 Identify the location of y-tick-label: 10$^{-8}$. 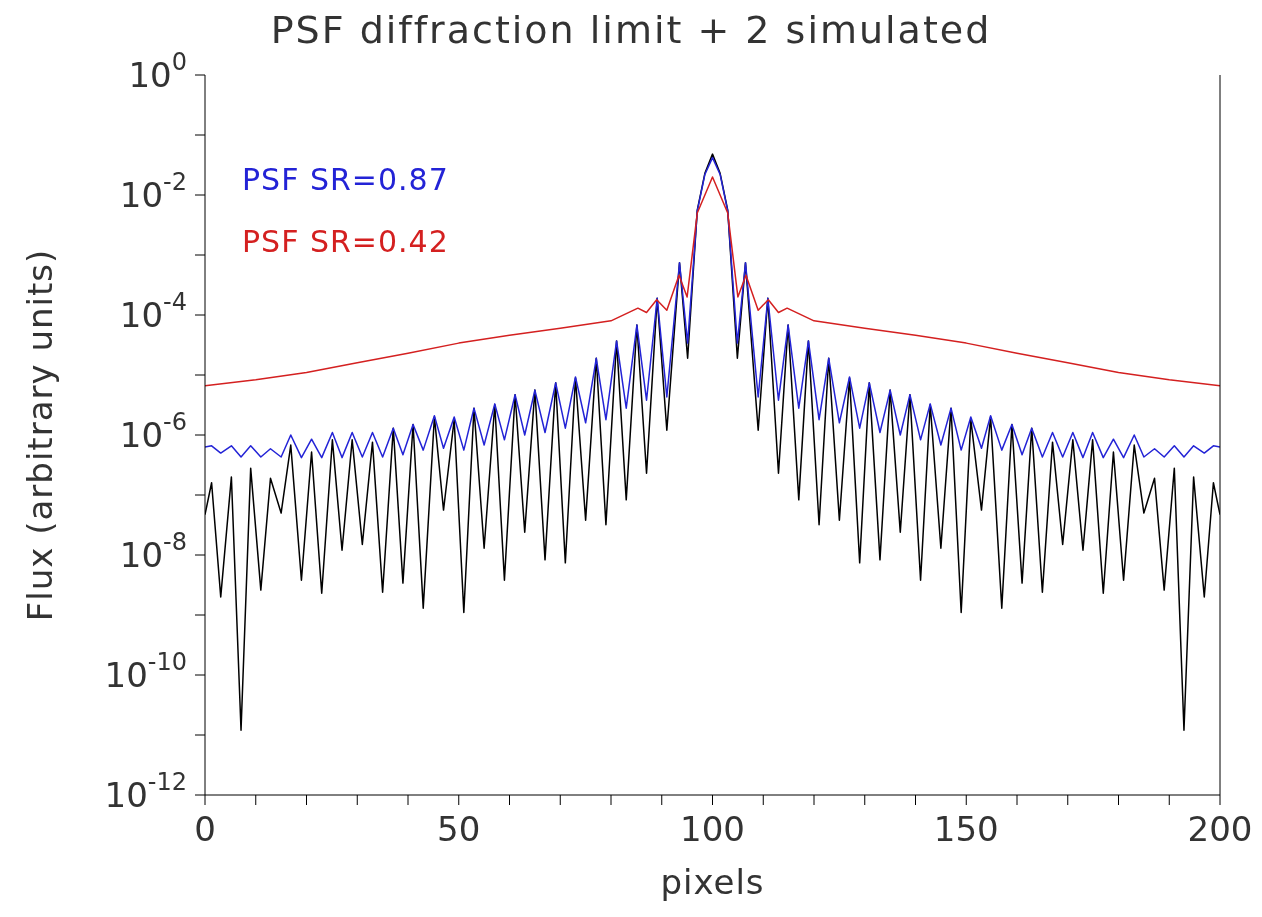
(153, 551).